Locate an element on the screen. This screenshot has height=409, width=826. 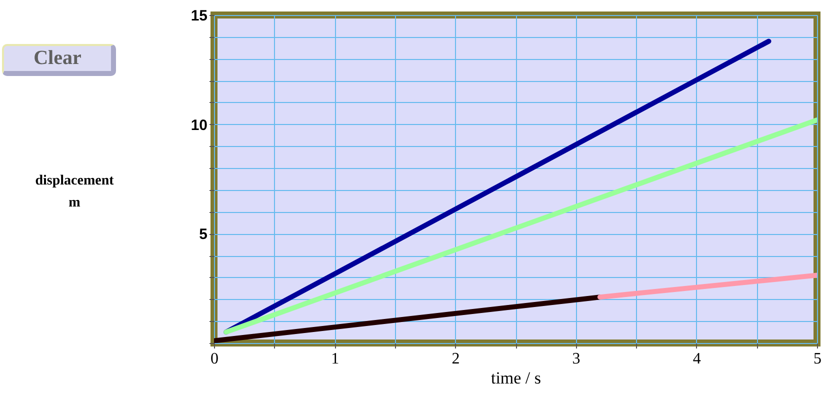
text: displacement is located at coordinates (74, 181).